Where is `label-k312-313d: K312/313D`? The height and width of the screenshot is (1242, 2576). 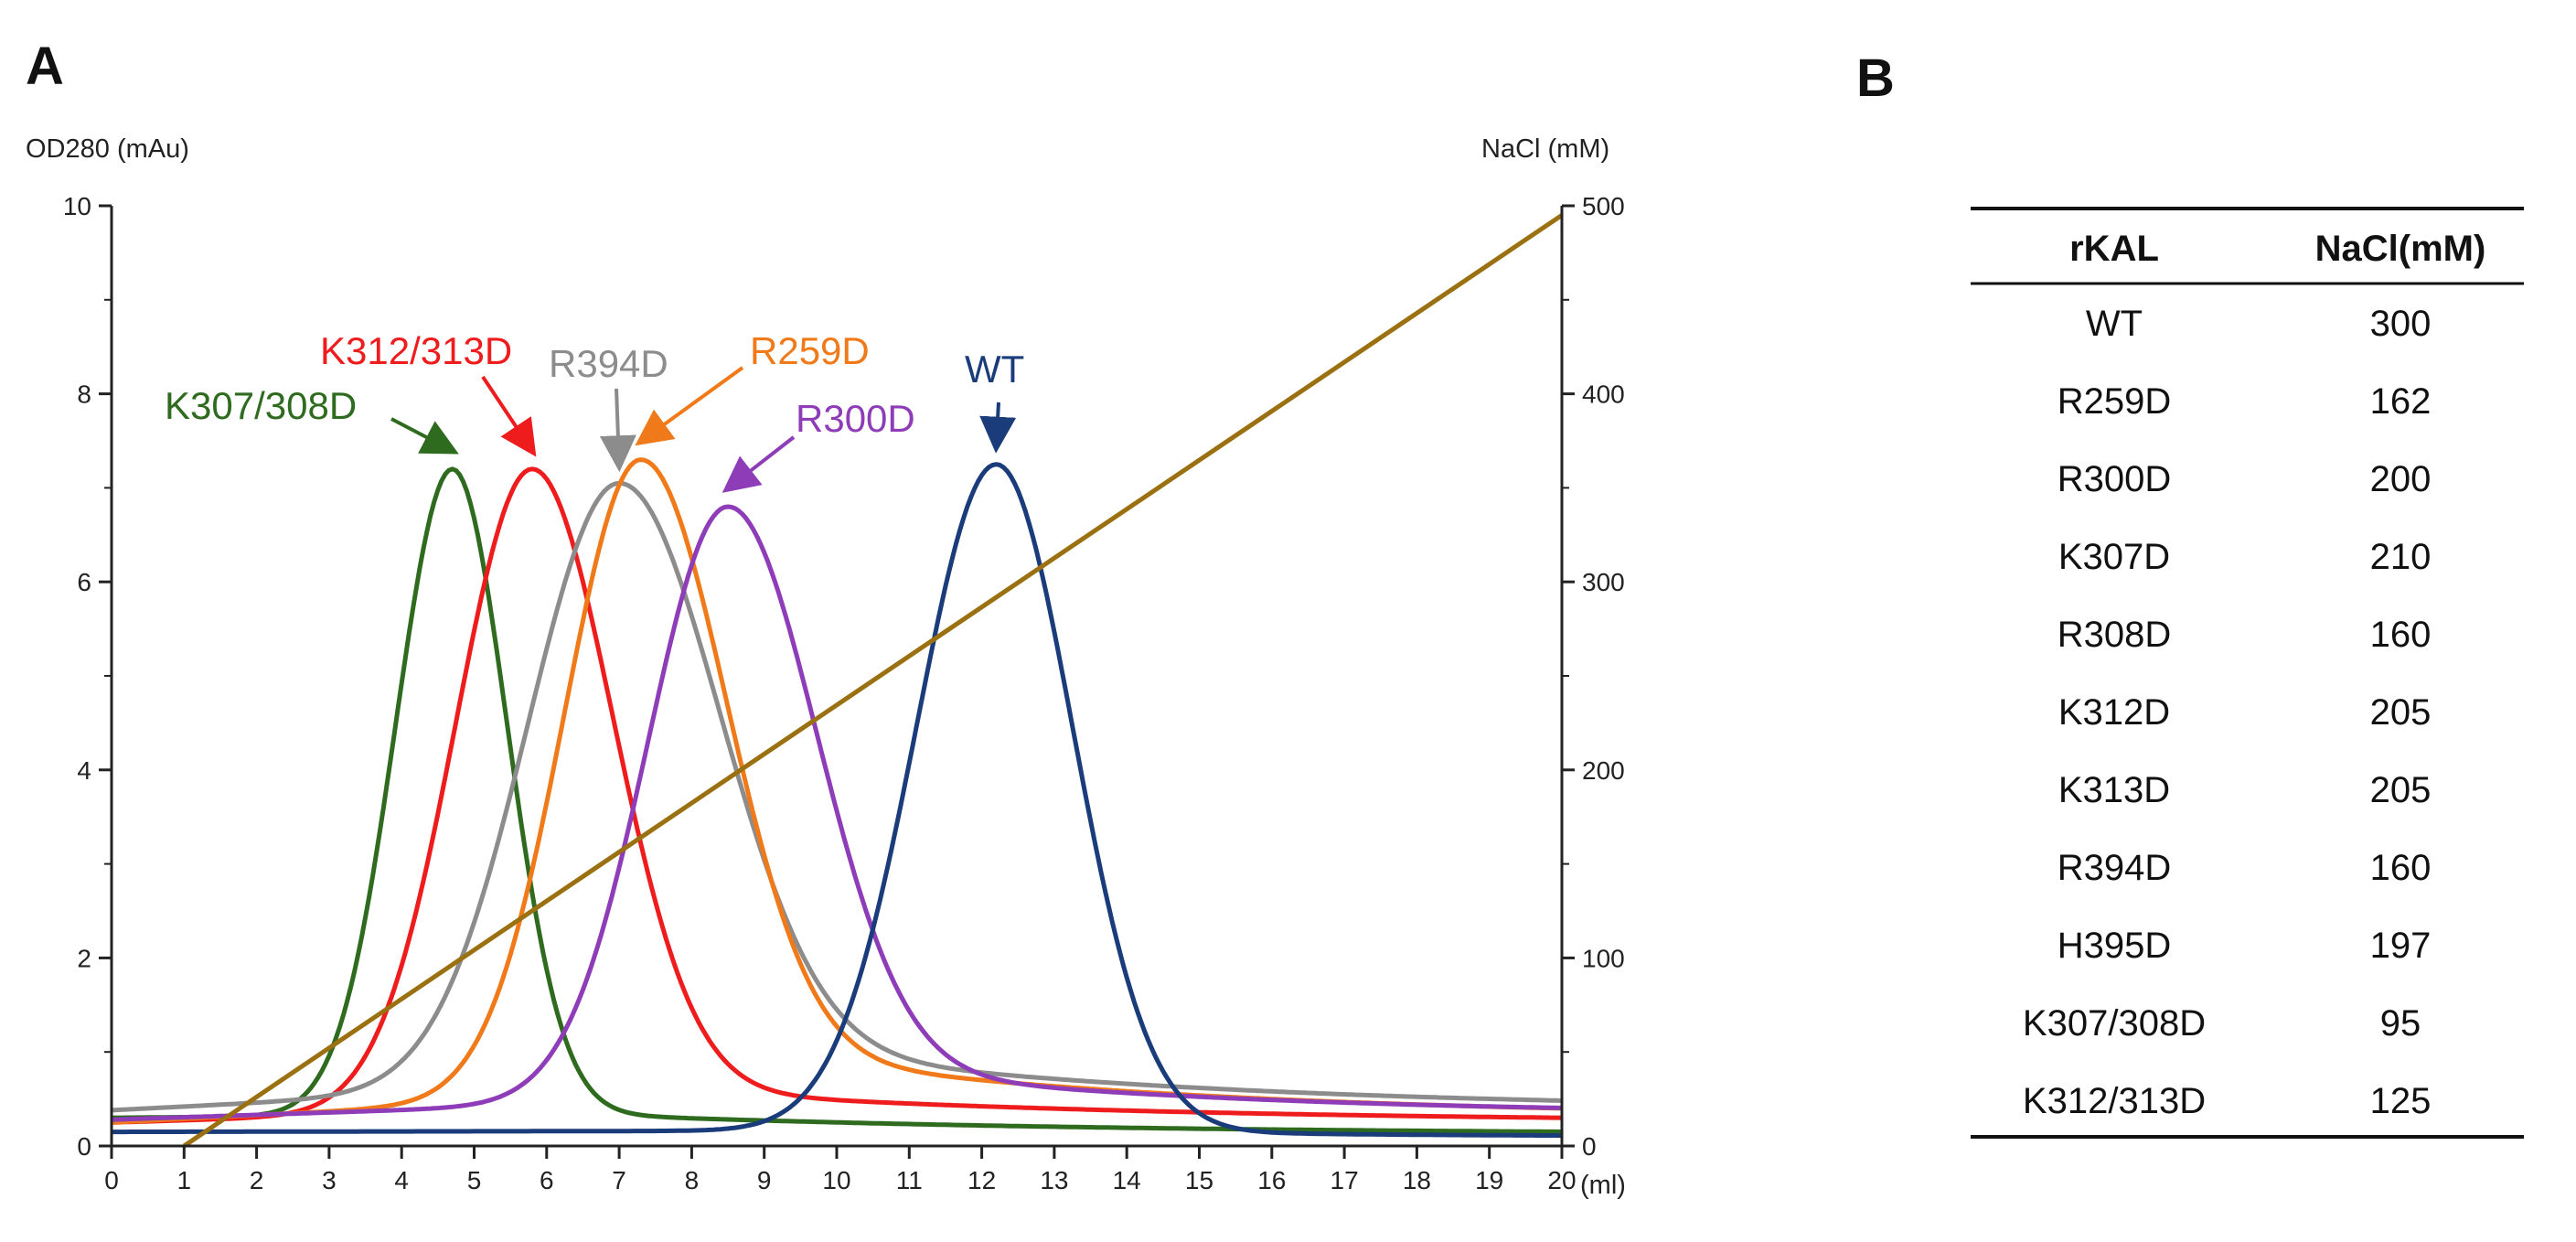
label-k312-313d: K312/313D is located at coordinates (416, 350).